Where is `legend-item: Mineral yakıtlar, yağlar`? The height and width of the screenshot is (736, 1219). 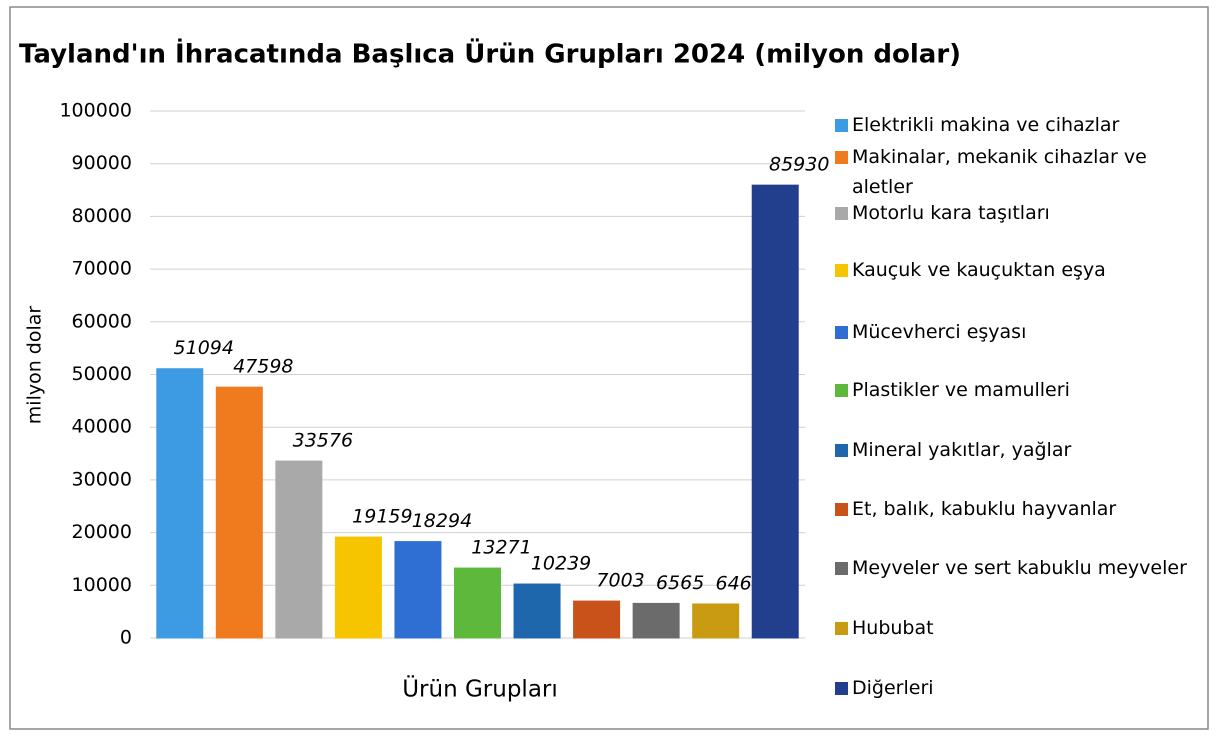
legend-item: Mineral yakıtlar, yağlar is located at coordinates (1015, 450).